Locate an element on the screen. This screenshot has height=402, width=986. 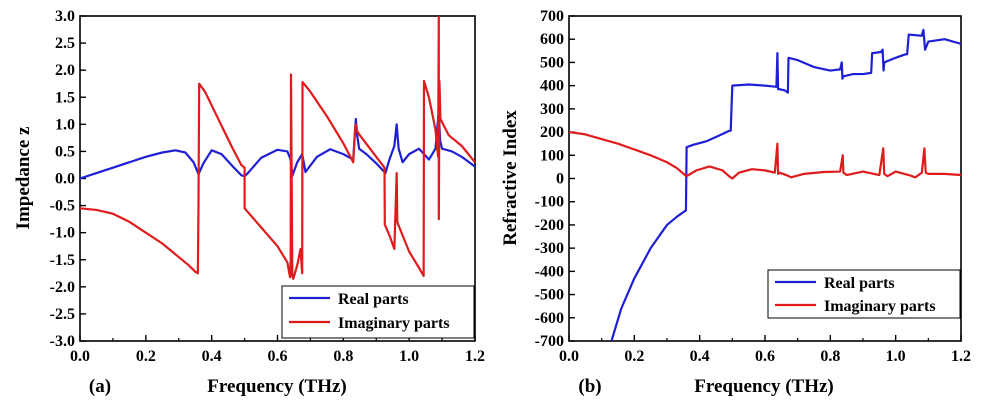
legend-box-a is located at coordinates (378, 312).